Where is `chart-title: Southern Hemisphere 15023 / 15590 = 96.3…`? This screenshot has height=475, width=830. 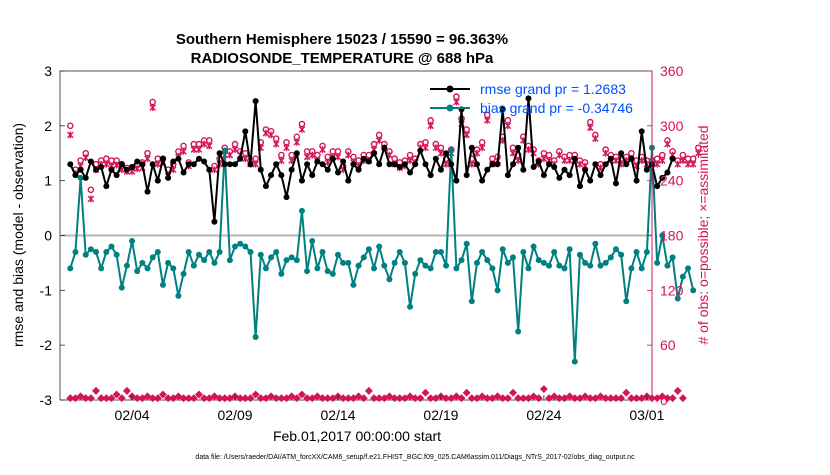 chart-title: Southern Hemisphere 15023 / 15590 = 96.3… is located at coordinates (342, 39).